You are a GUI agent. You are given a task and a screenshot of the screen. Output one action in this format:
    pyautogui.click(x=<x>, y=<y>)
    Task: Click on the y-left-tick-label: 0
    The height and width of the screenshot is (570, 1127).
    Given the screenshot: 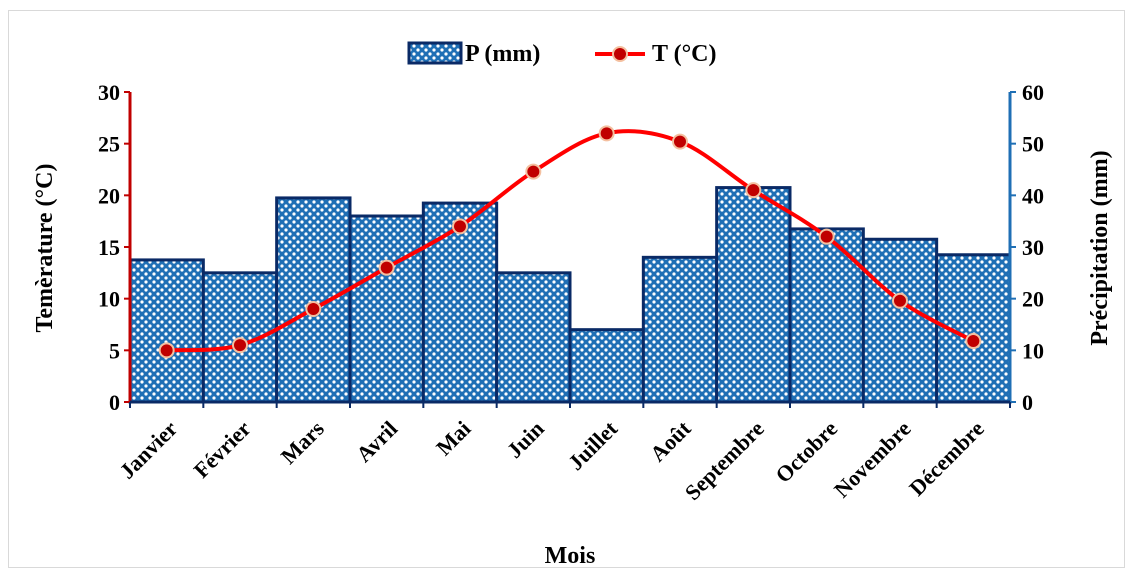 What is the action you would take?
    pyautogui.click(x=114, y=402)
    